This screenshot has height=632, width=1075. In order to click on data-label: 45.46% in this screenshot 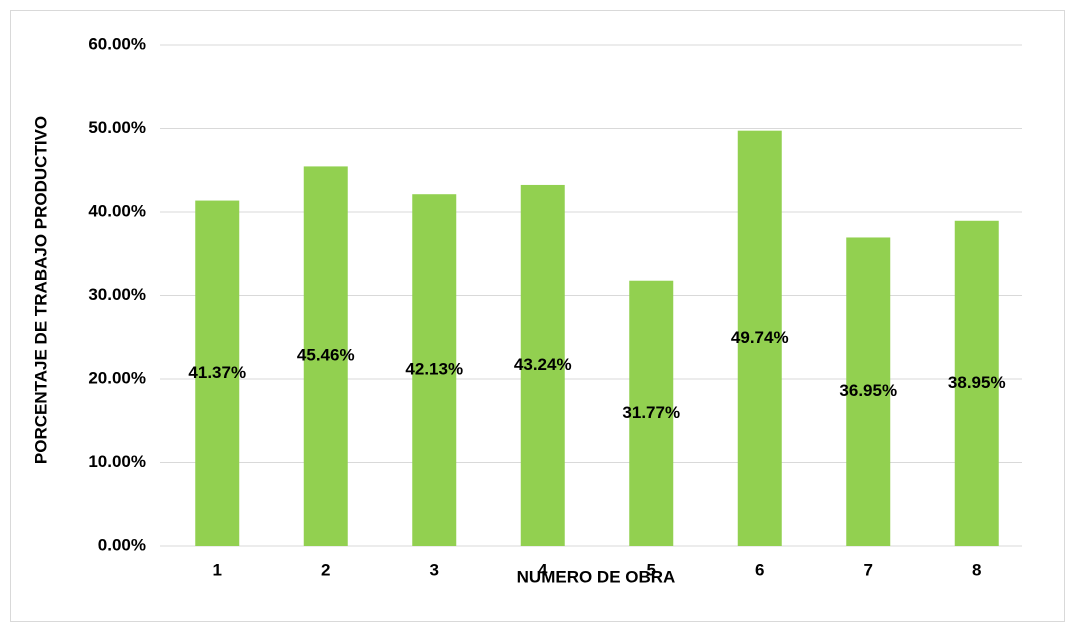, I will do `click(326, 355)`.